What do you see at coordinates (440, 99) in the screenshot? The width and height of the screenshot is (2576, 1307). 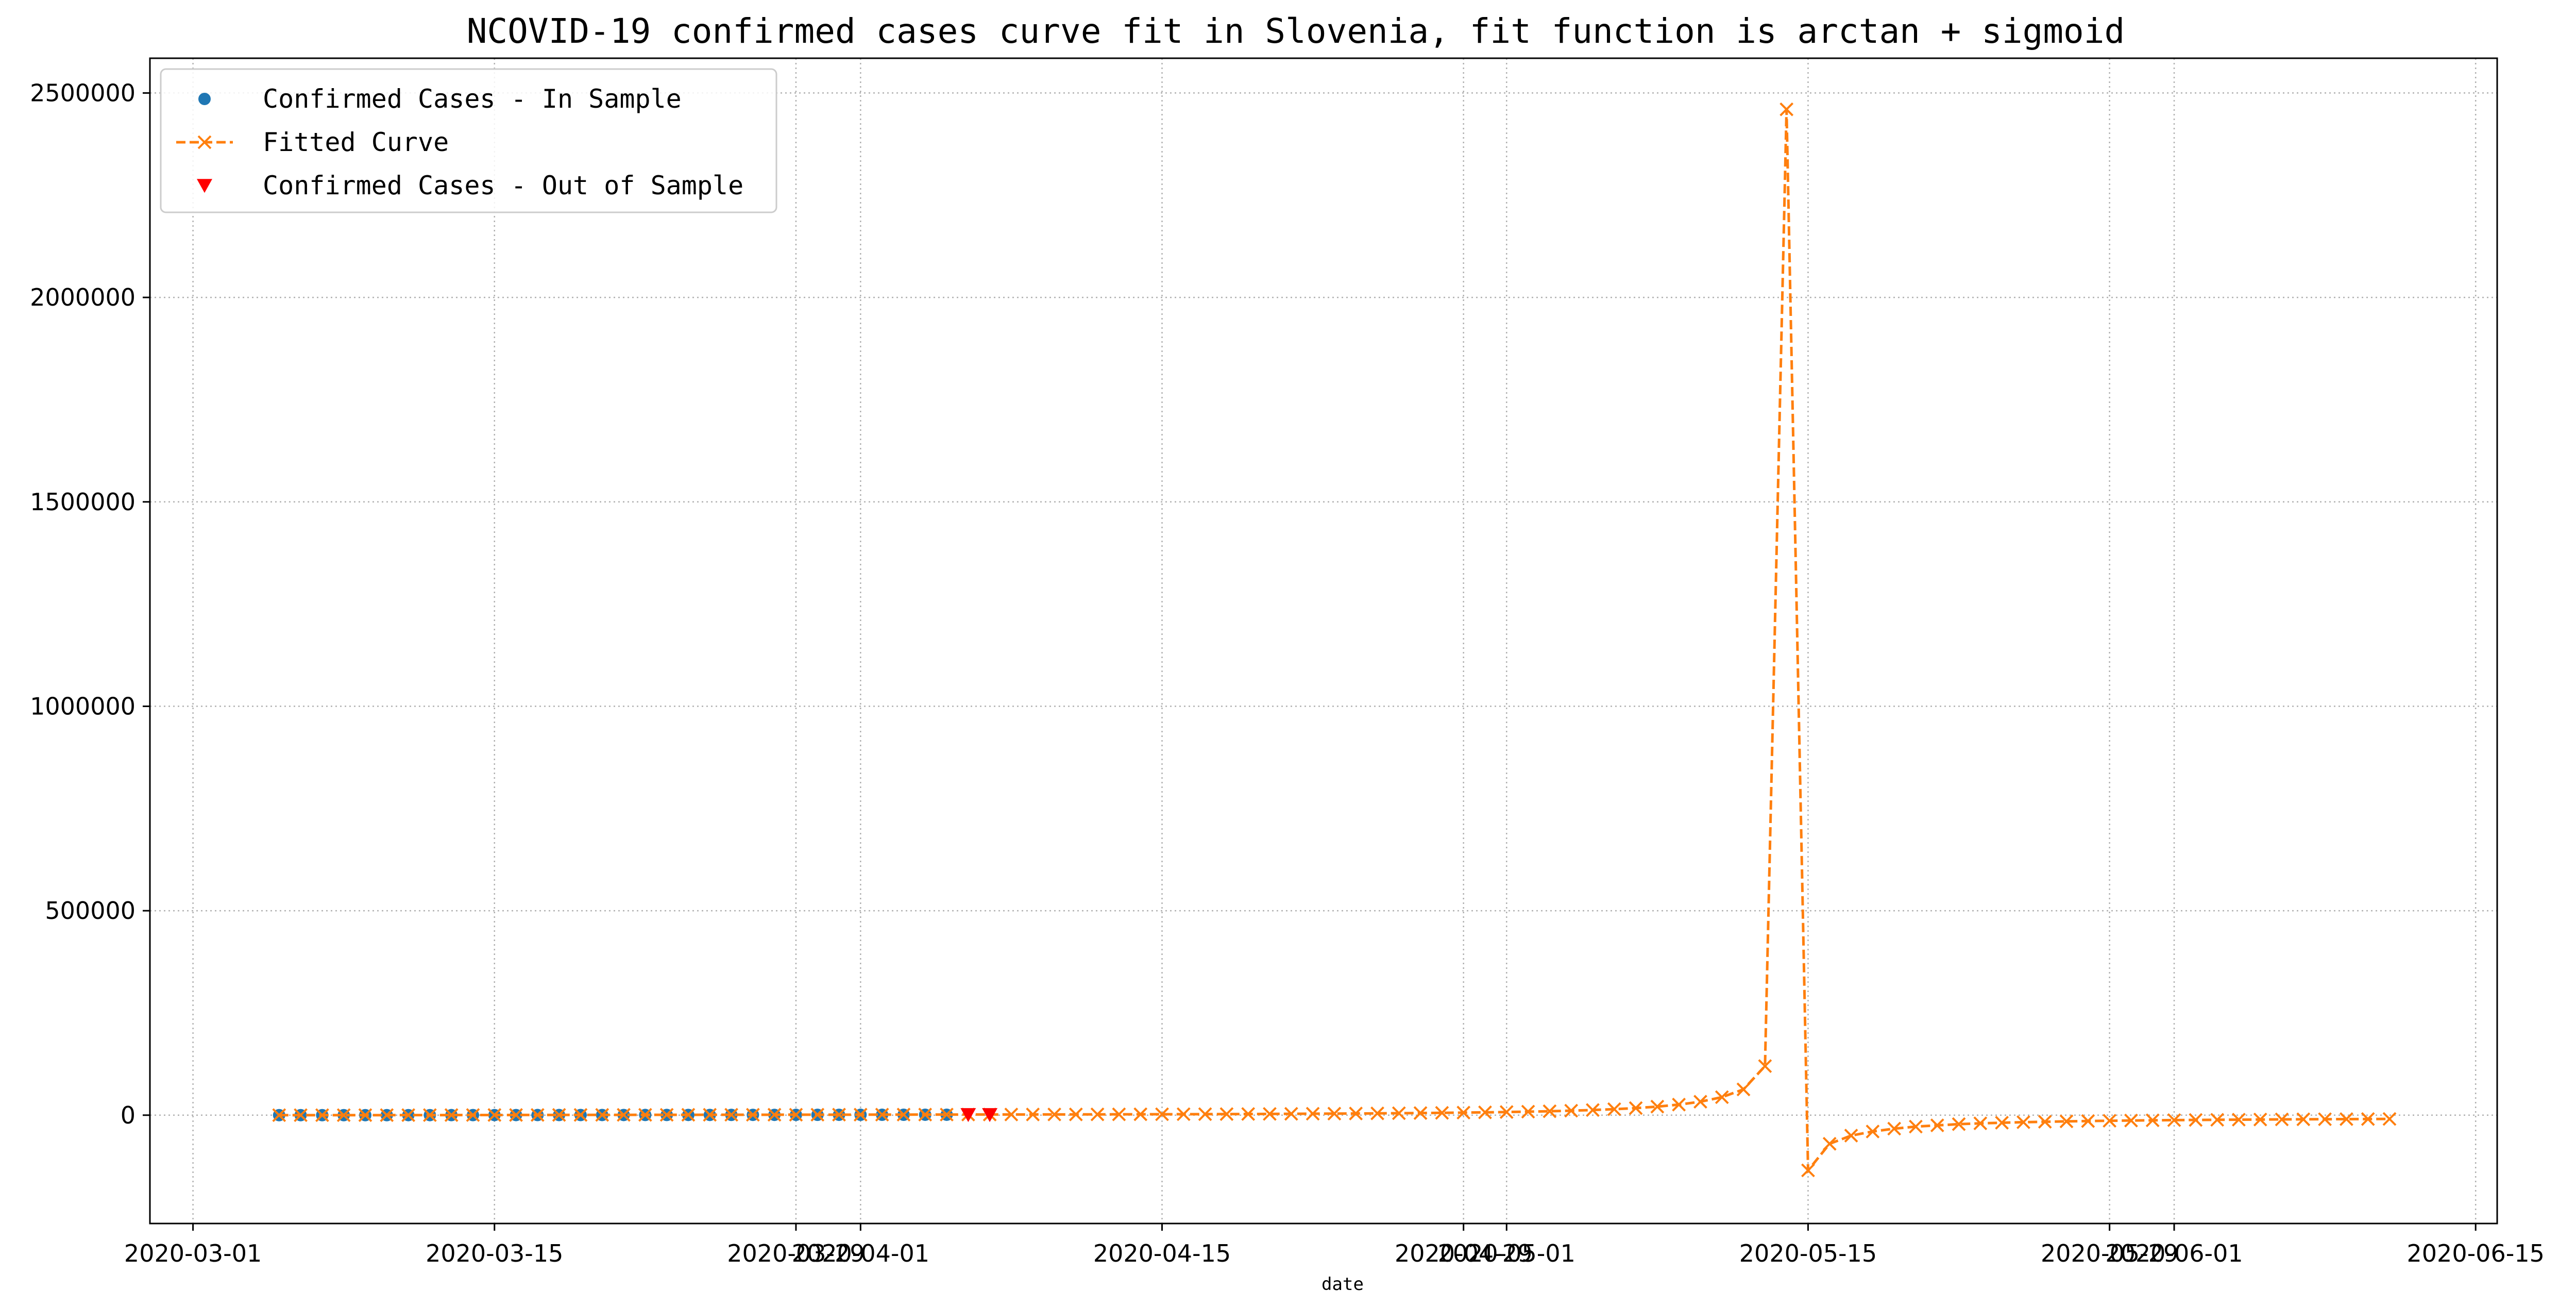 I see `legend-item: Confirmed Cases - In Sample` at bounding box center [440, 99].